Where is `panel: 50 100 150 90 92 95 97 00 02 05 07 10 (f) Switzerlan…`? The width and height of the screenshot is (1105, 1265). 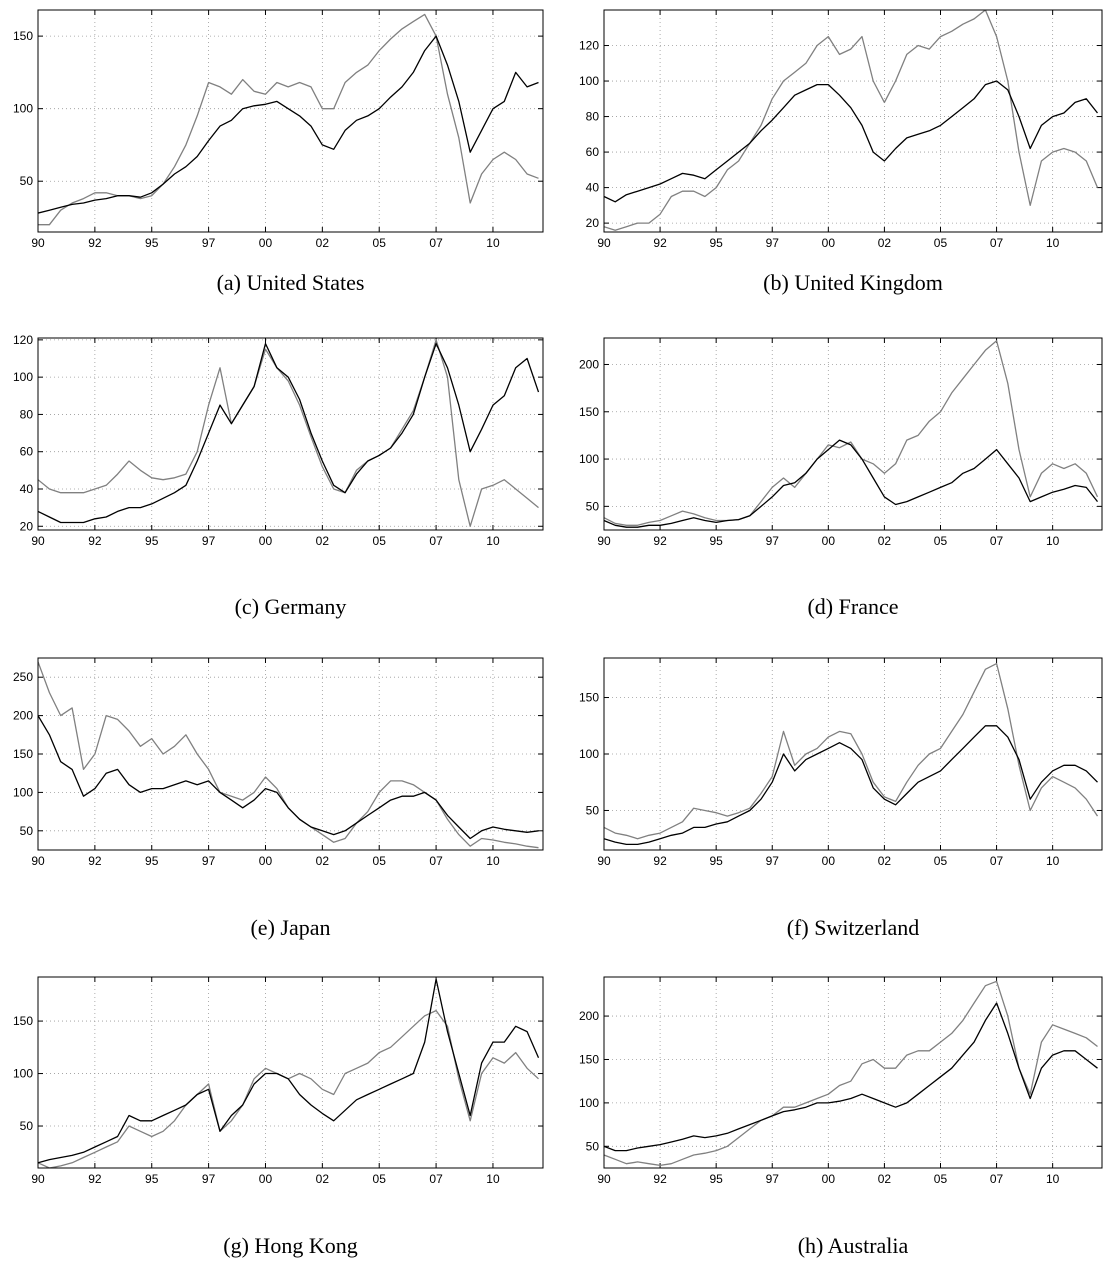
panel: 50 100 150 90 92 95 97 00 02 05 07 10 (f) Switzerlan… is located at coordinates (841, 798).